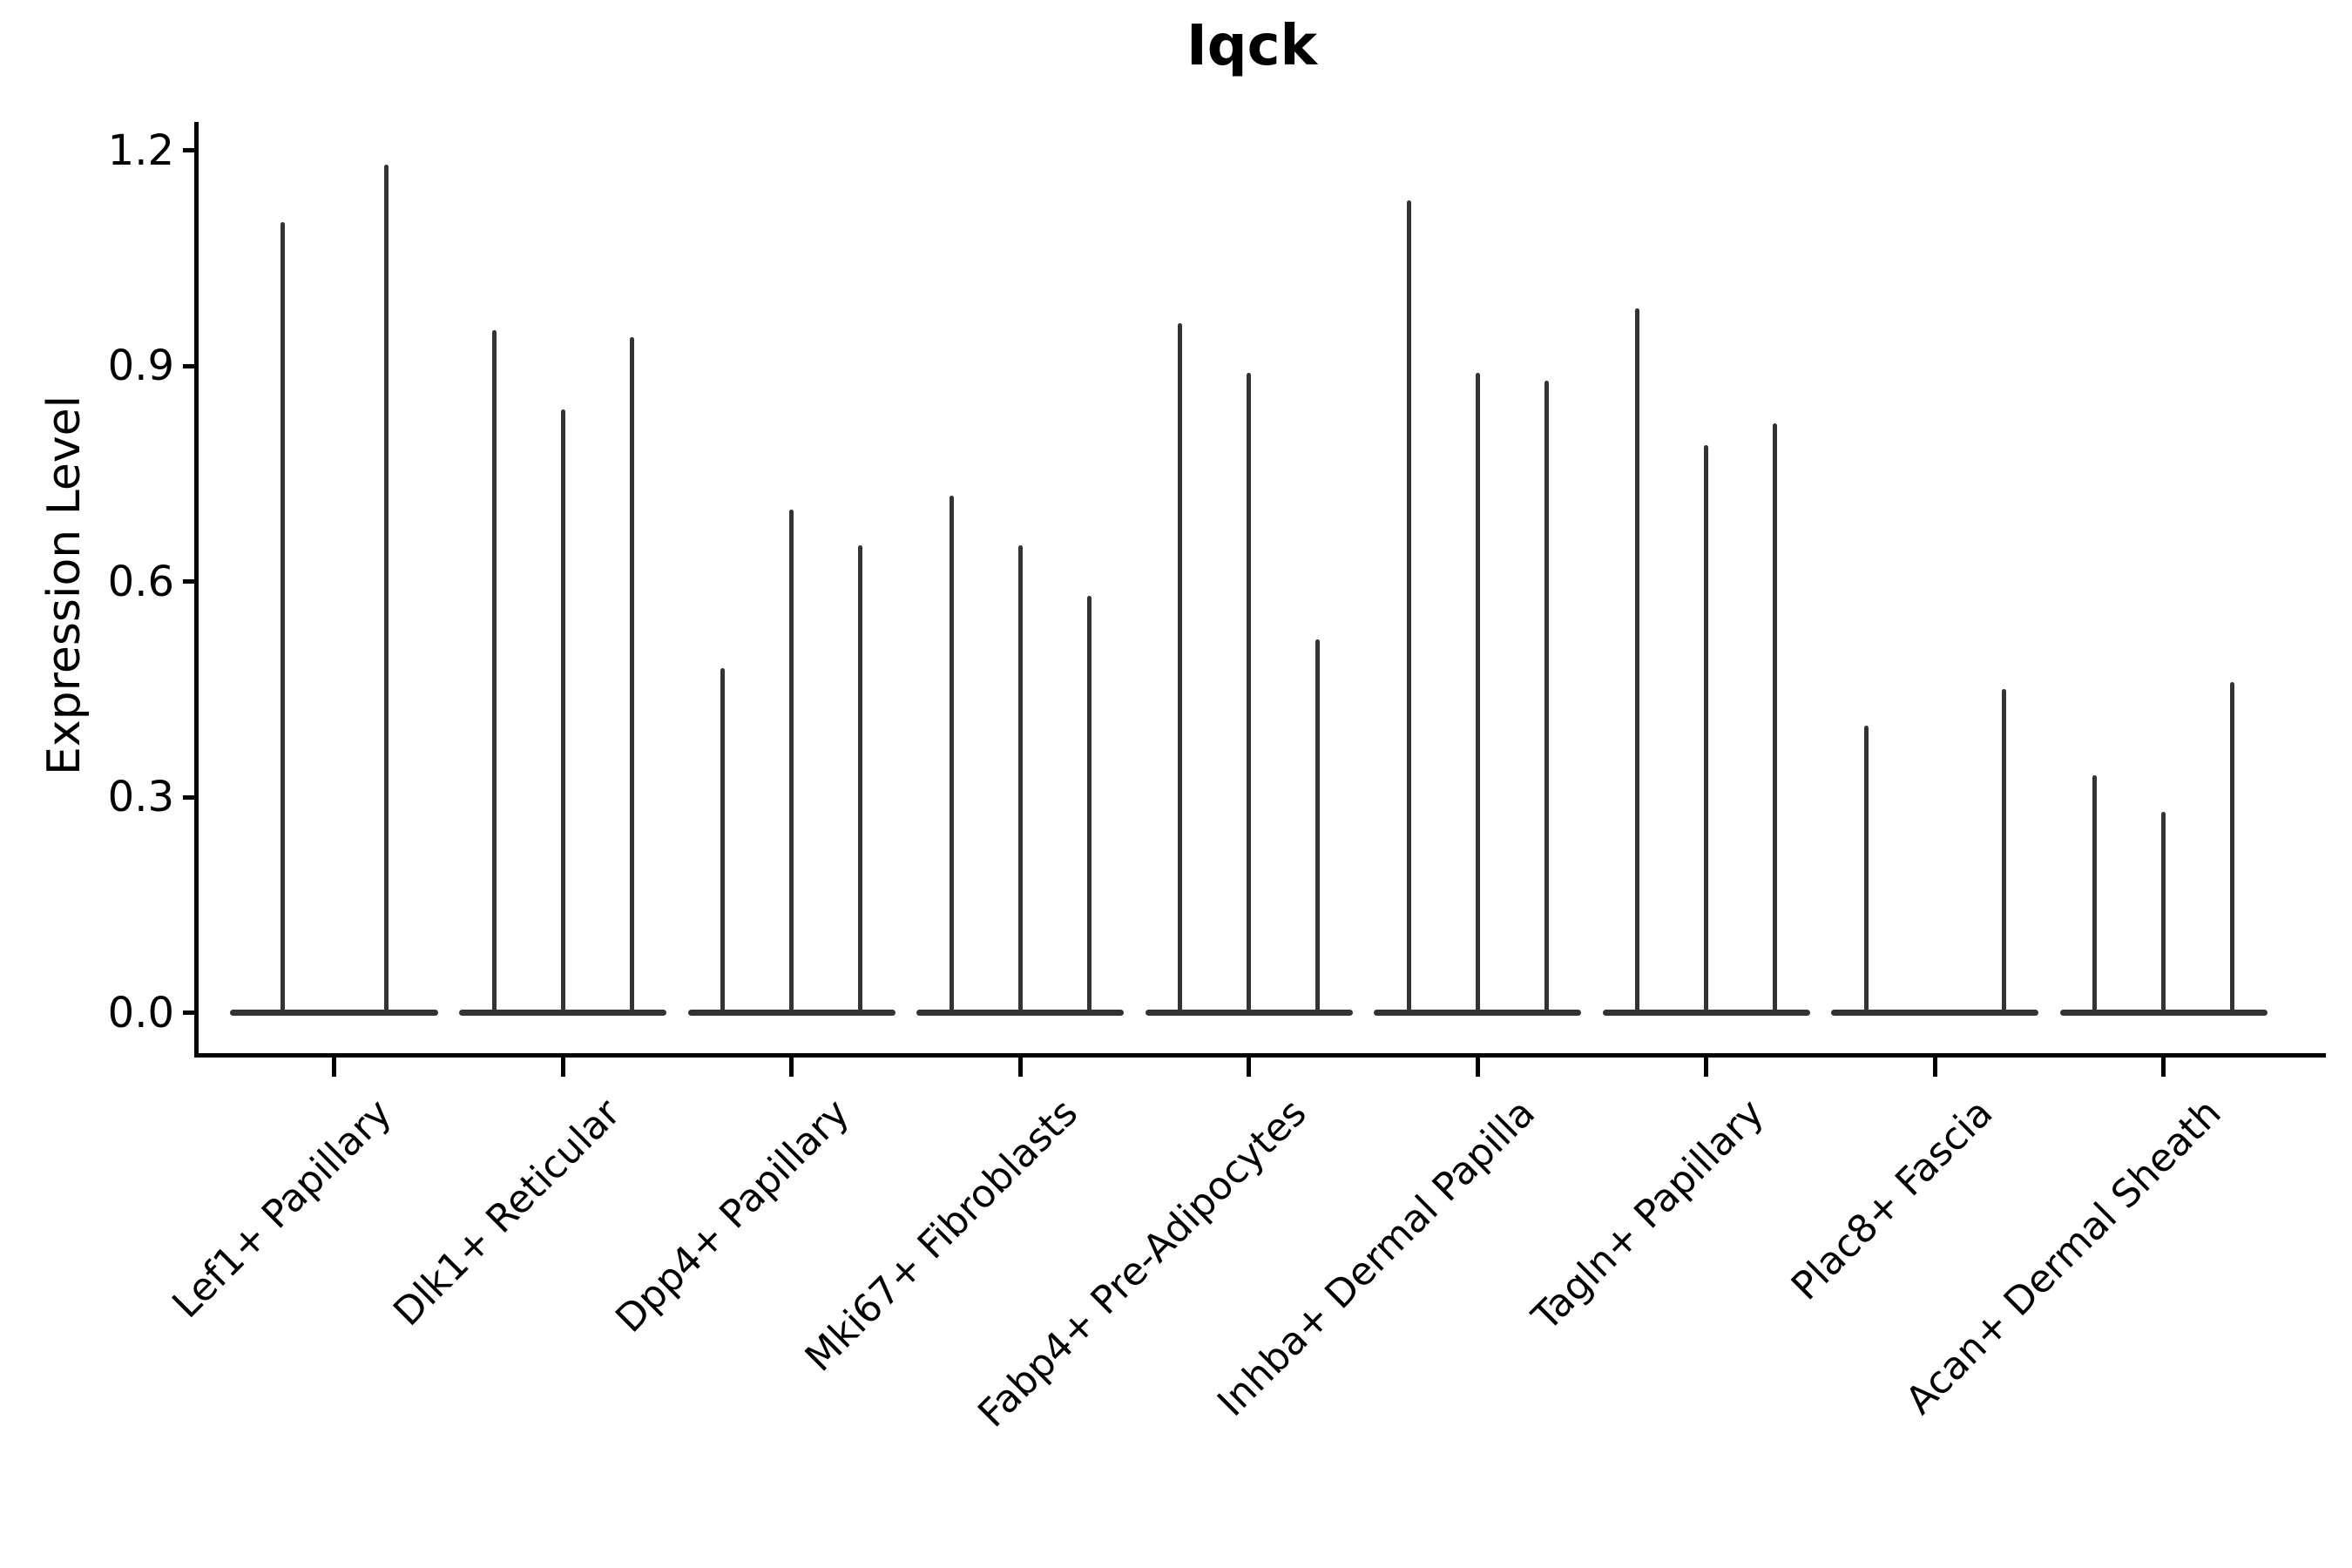  I want to click on y-tick-label: 0.0, so click(140, 1013).